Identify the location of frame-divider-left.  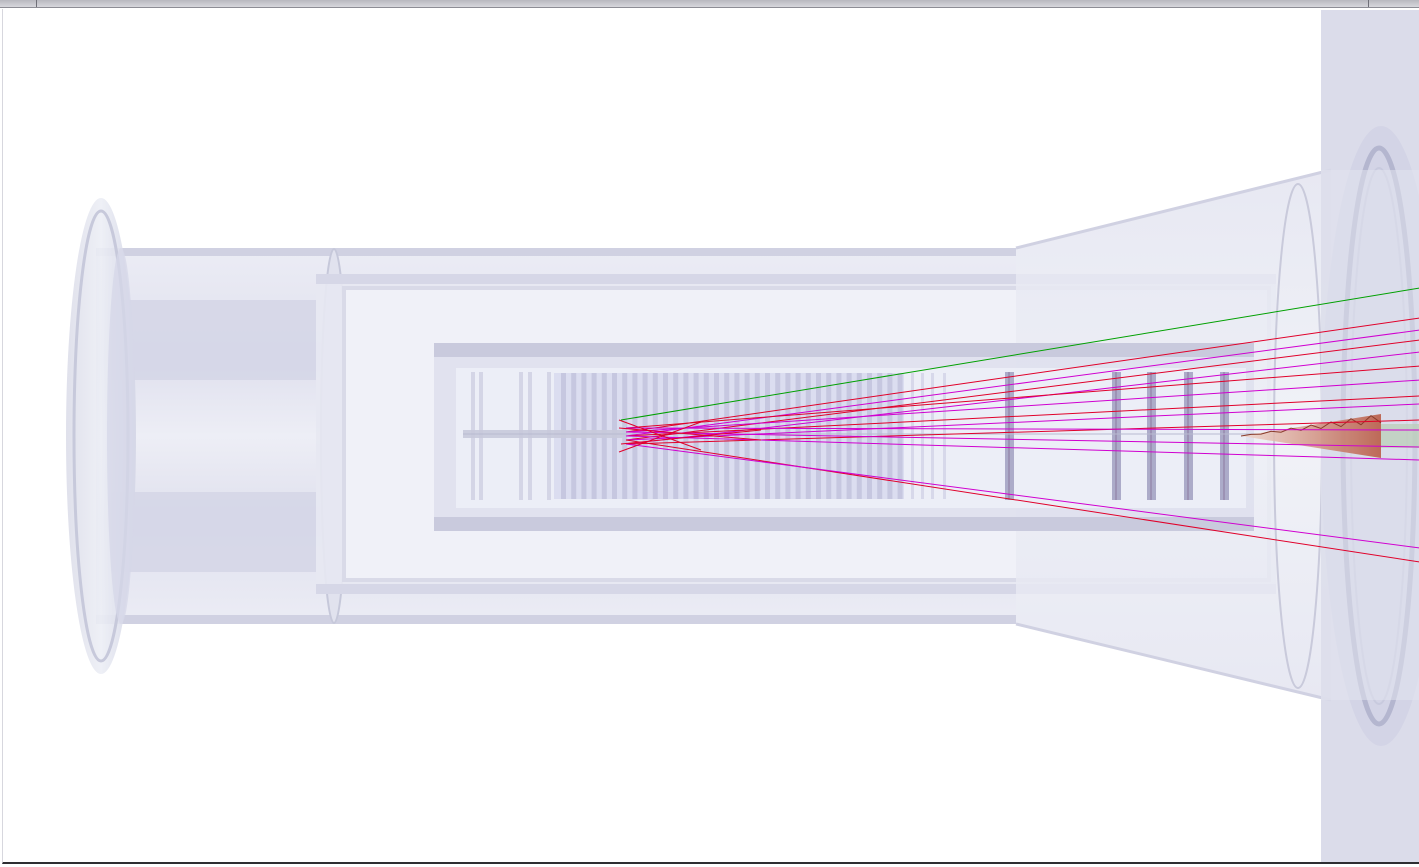
(36, 3).